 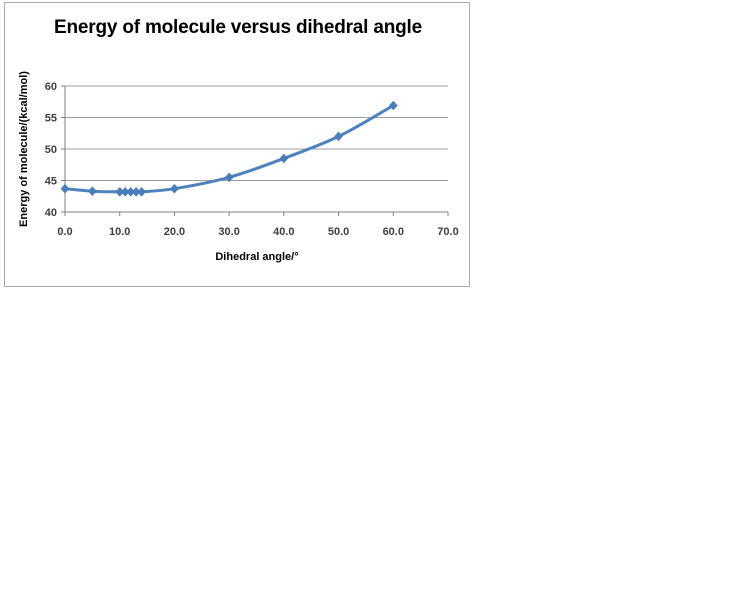 What do you see at coordinates (51, 119) in the screenshot?
I see `y-tick-label: 55` at bounding box center [51, 119].